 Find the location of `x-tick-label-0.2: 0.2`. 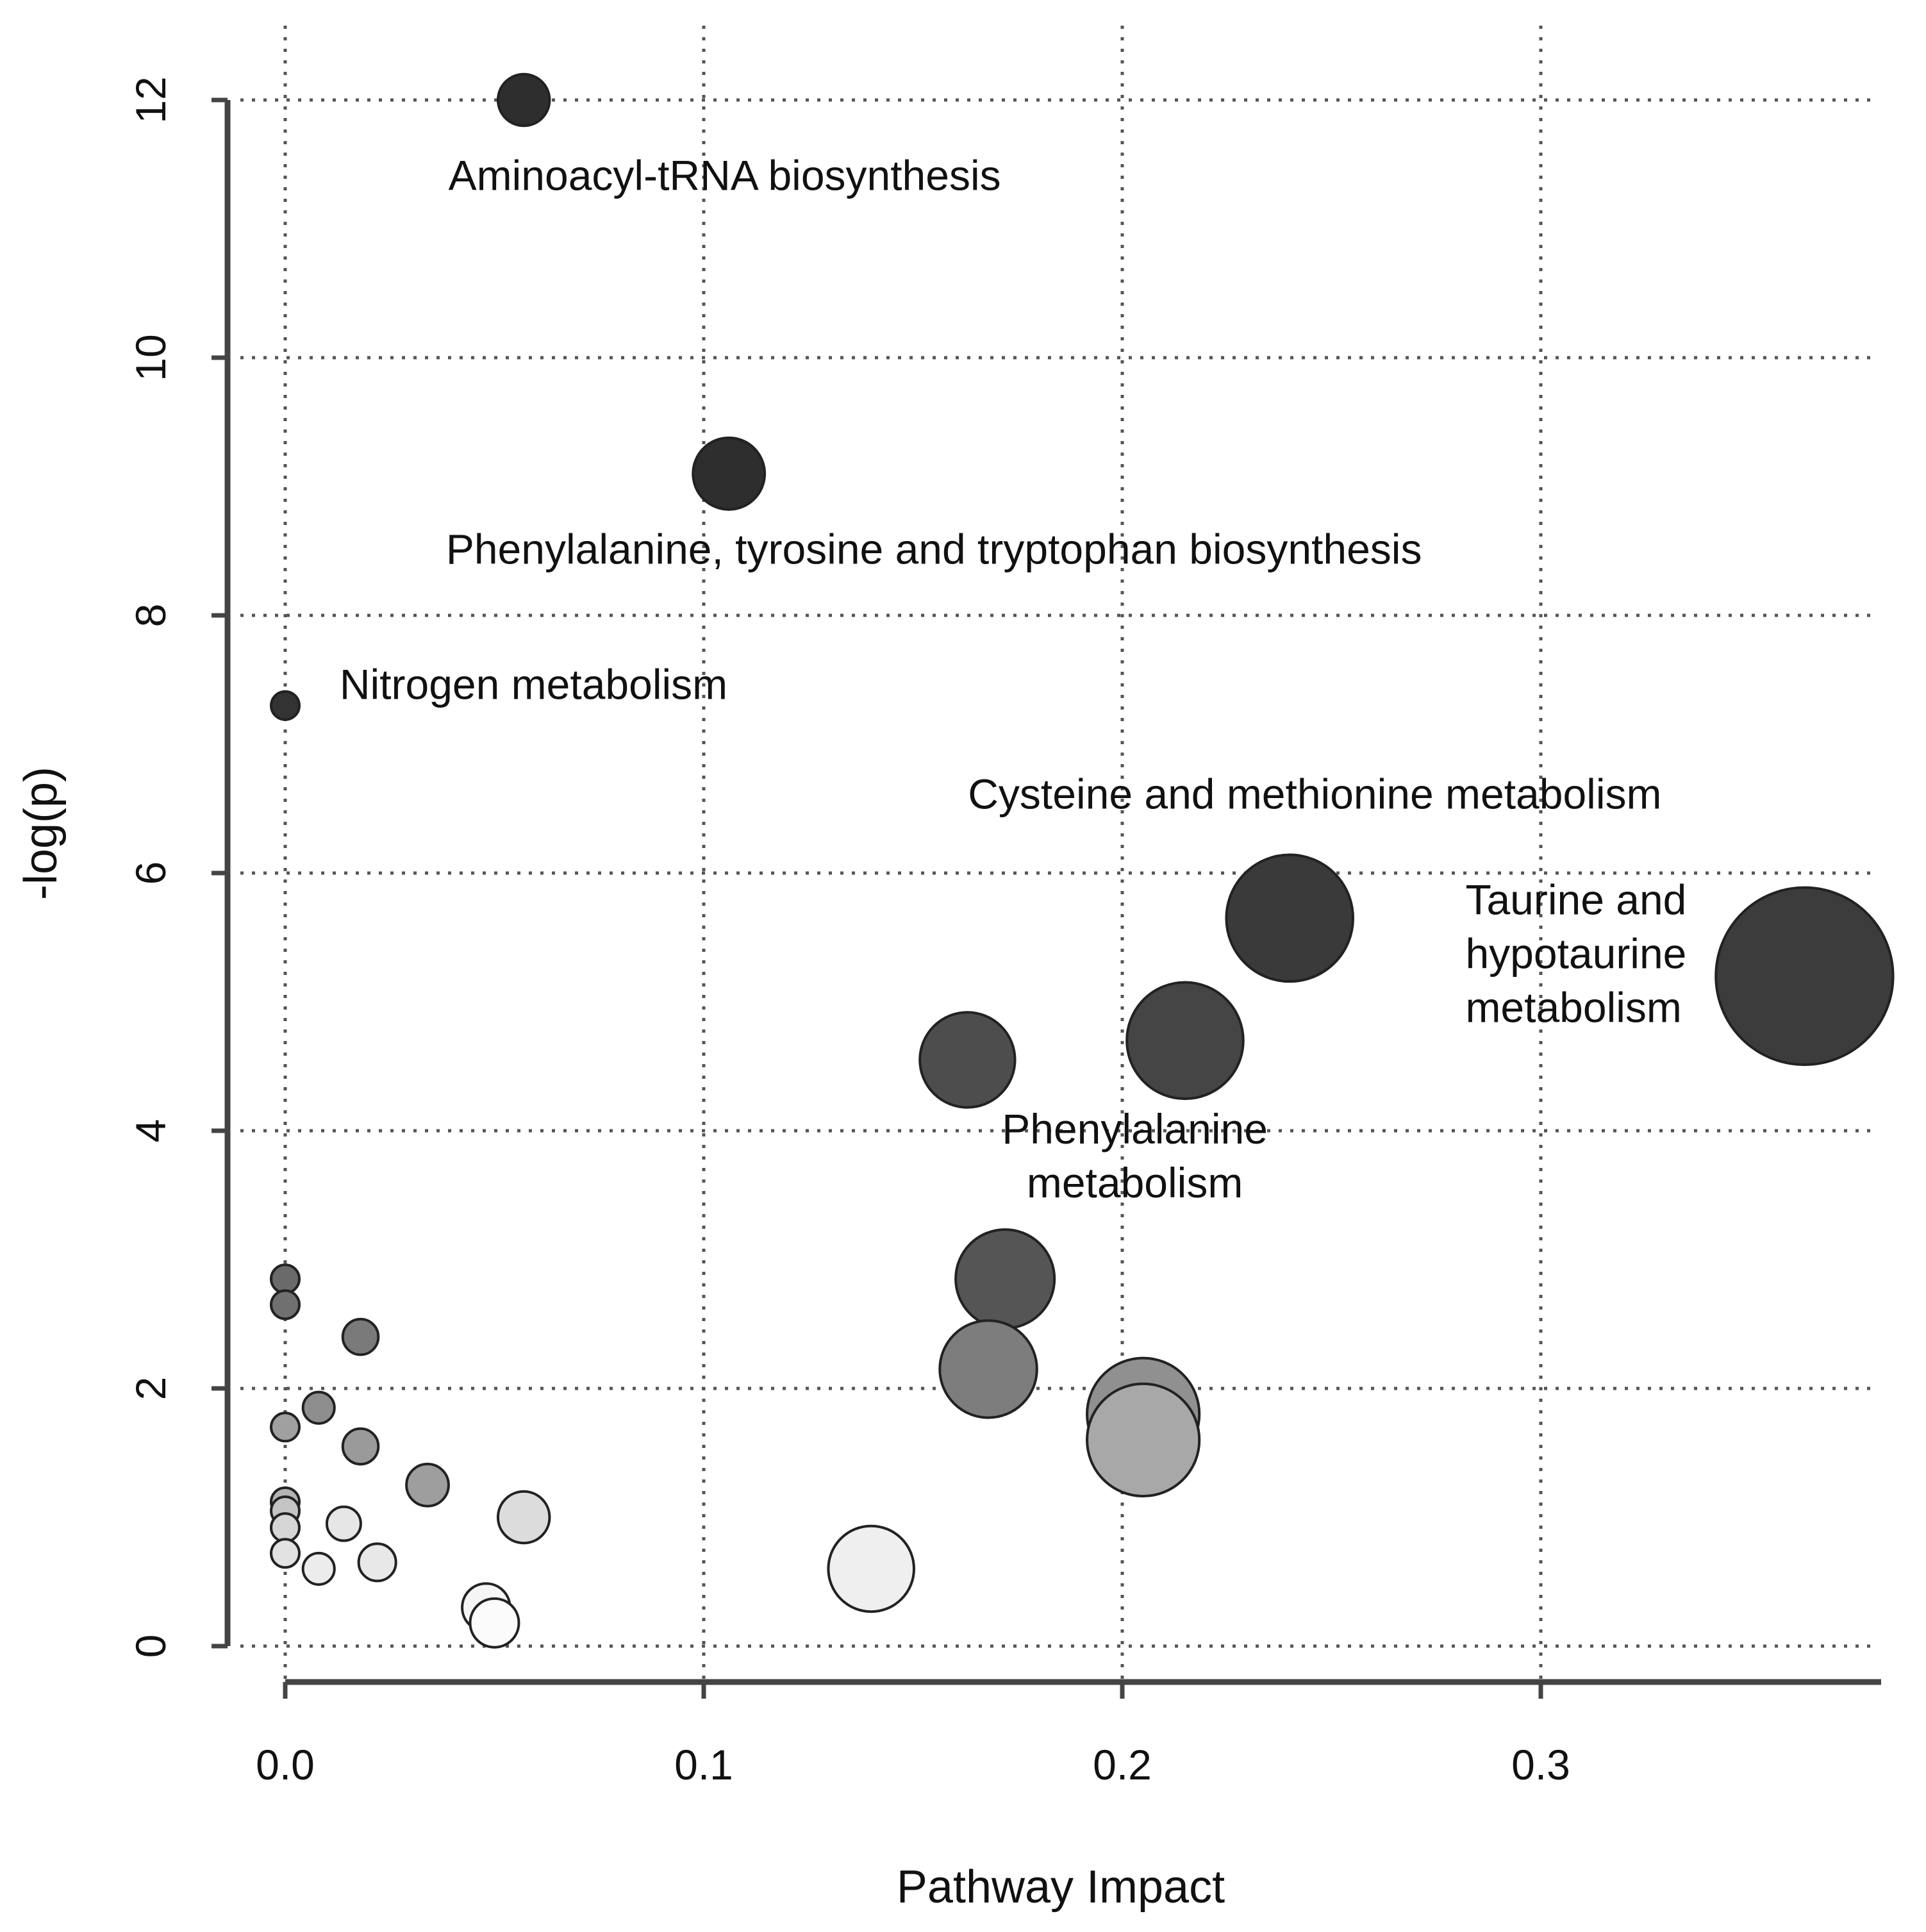

x-tick-label-0.2: 0.2 is located at coordinates (1122, 1764).